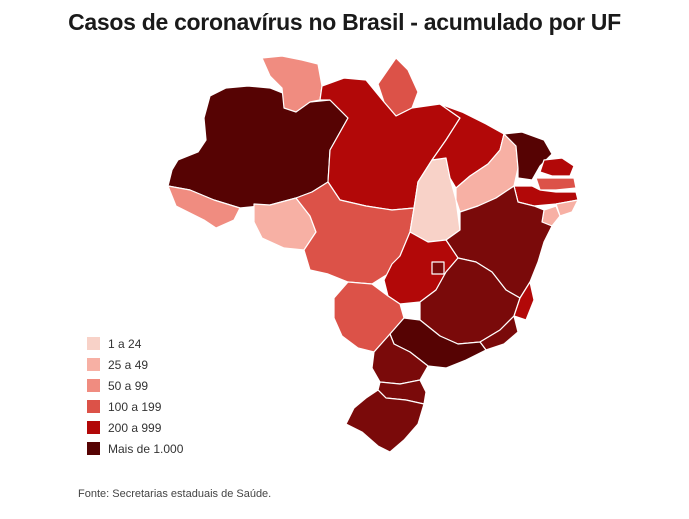 This screenshot has width=689, height=519. Describe the element at coordinates (400, 359) in the screenshot. I see `state-pr` at that location.